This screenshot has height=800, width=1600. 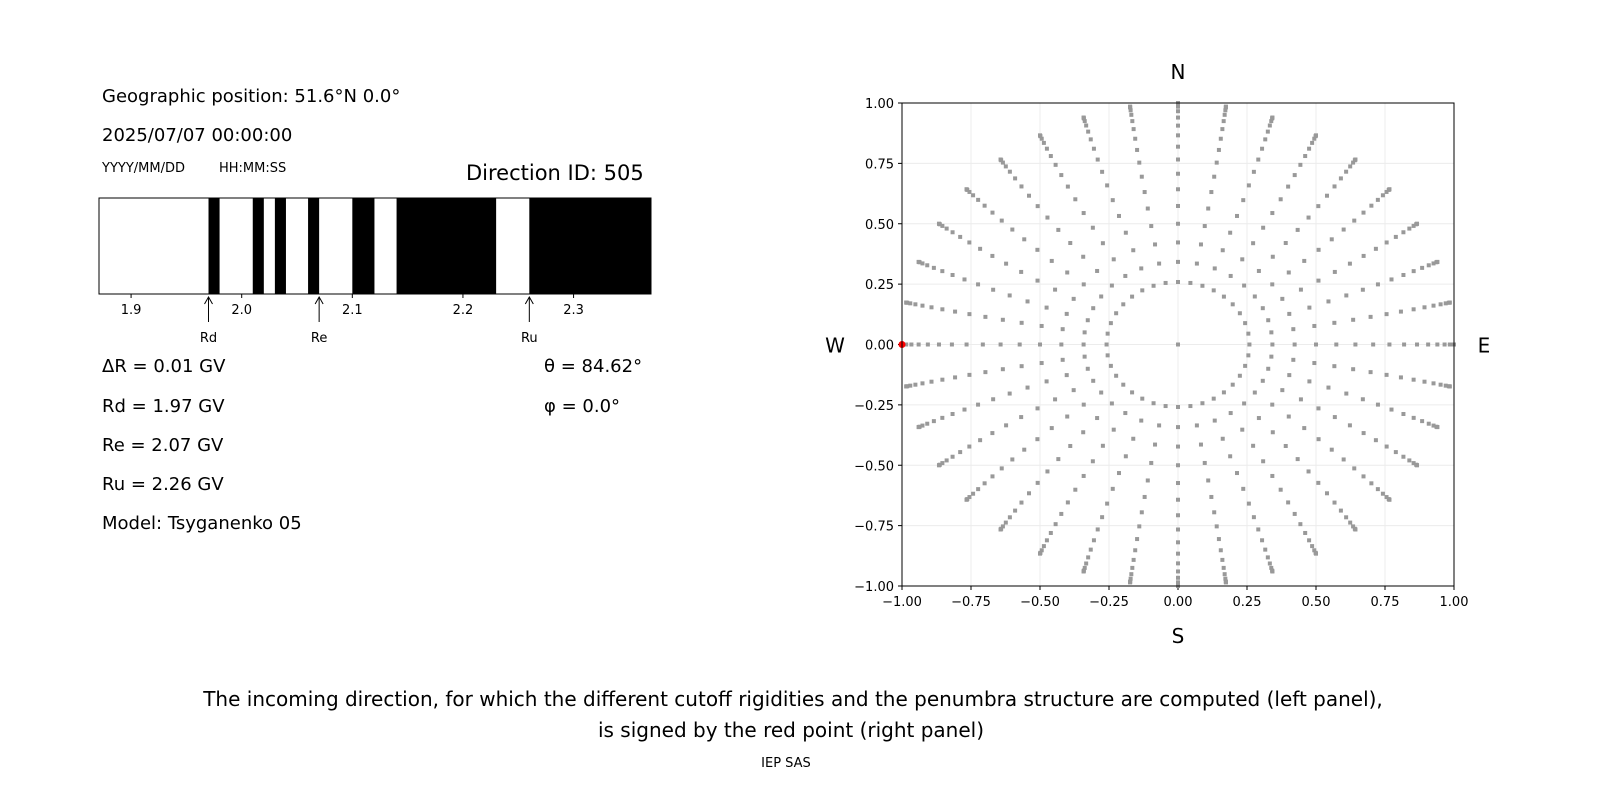 What do you see at coordinates (791, 730) in the screenshot?
I see `caption-line-2: is signed by the red point (right panel)` at bounding box center [791, 730].